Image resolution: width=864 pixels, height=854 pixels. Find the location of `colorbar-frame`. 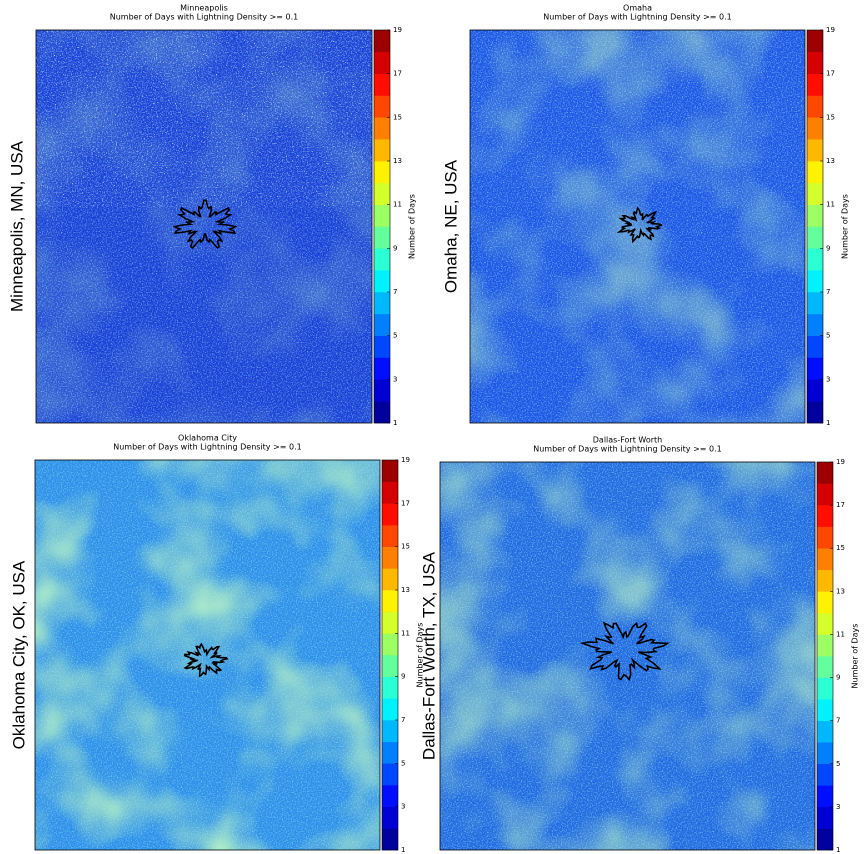

colorbar-frame is located at coordinates (390, 655).